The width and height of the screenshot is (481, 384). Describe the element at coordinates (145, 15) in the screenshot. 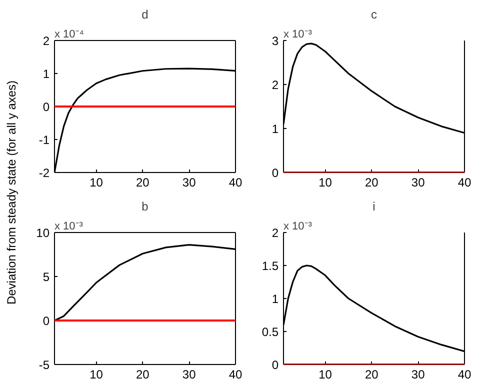

I see `chart-title: d` at that location.